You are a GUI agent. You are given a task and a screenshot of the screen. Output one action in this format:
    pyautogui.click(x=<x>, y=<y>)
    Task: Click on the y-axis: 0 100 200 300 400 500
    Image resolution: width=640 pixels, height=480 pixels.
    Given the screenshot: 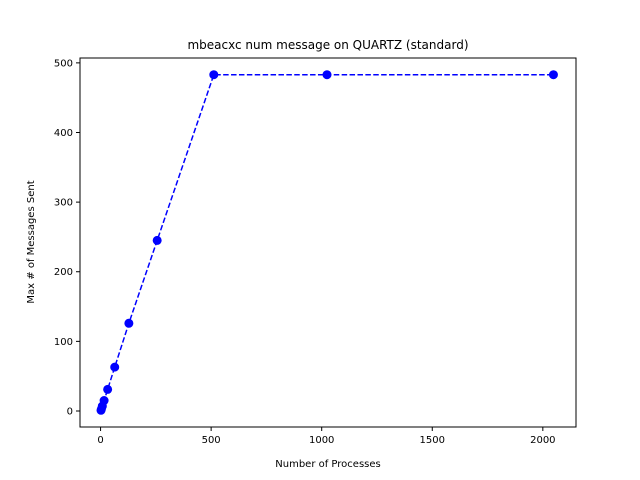 What is the action you would take?
    pyautogui.click(x=67, y=237)
    